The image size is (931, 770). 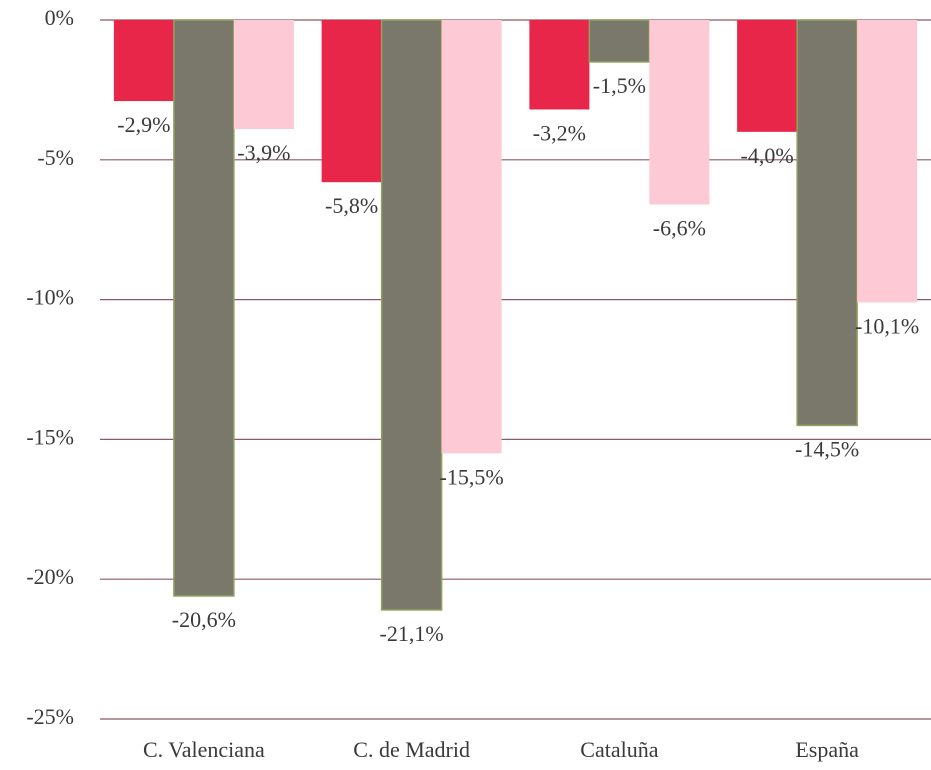 I want to click on data-label: -5,8%, so click(x=351, y=205).